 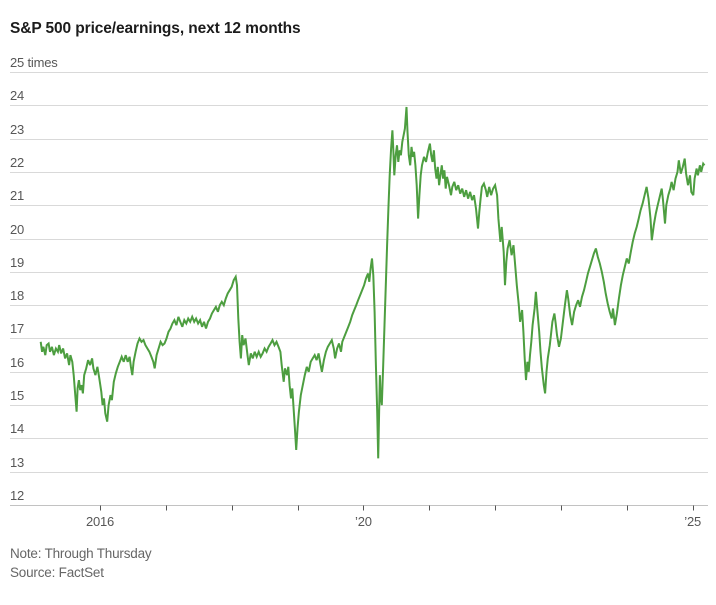 What do you see at coordinates (17, 96) in the screenshot?
I see `y-axis-tick-label: 24` at bounding box center [17, 96].